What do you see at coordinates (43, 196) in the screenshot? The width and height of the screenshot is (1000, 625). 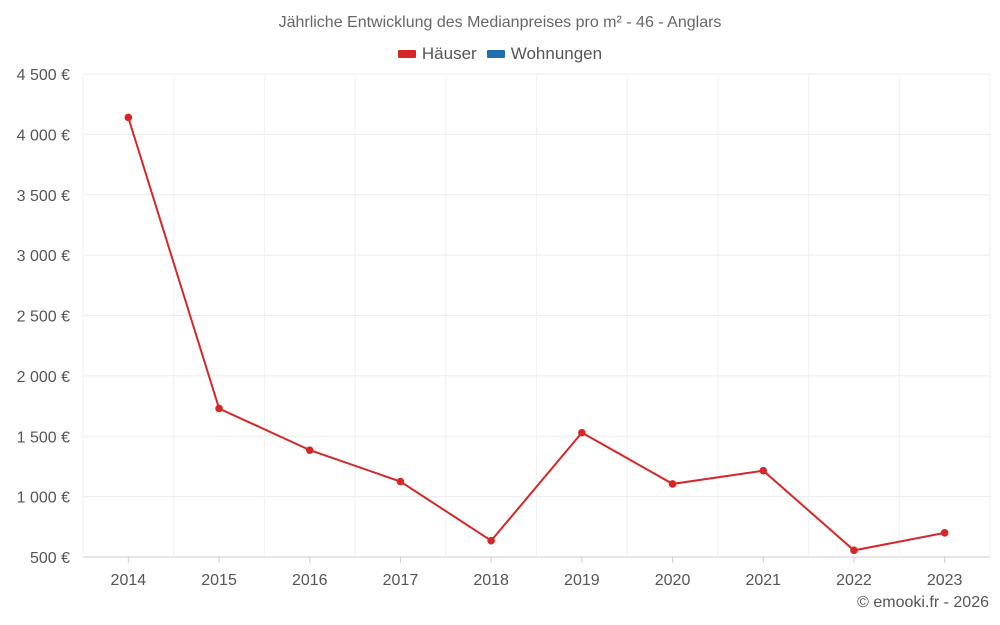 I see `y-tick-label: 3 500 €` at bounding box center [43, 196].